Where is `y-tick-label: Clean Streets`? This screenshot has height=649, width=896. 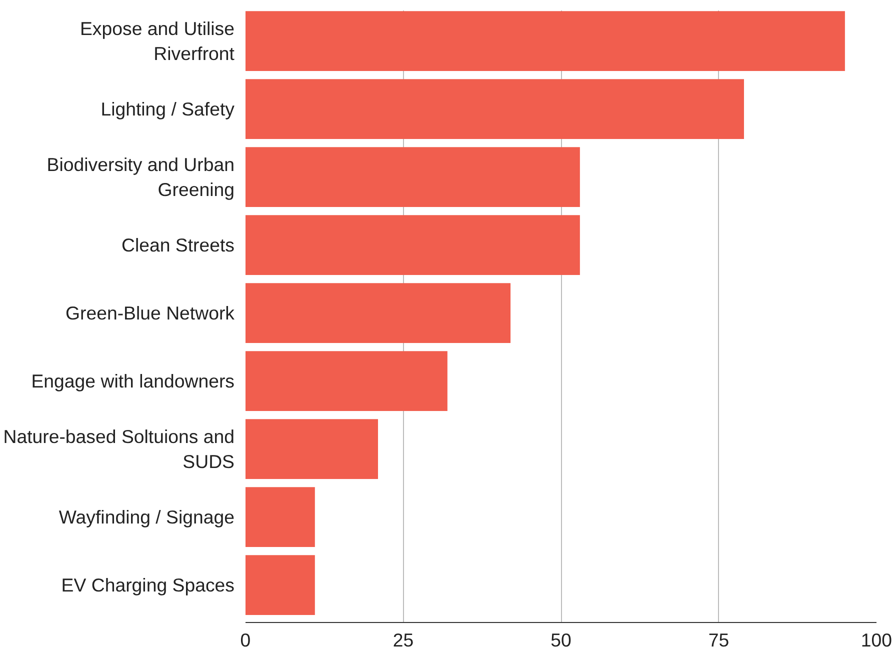
y-tick-label: Clean Streets is located at coordinates (177, 245).